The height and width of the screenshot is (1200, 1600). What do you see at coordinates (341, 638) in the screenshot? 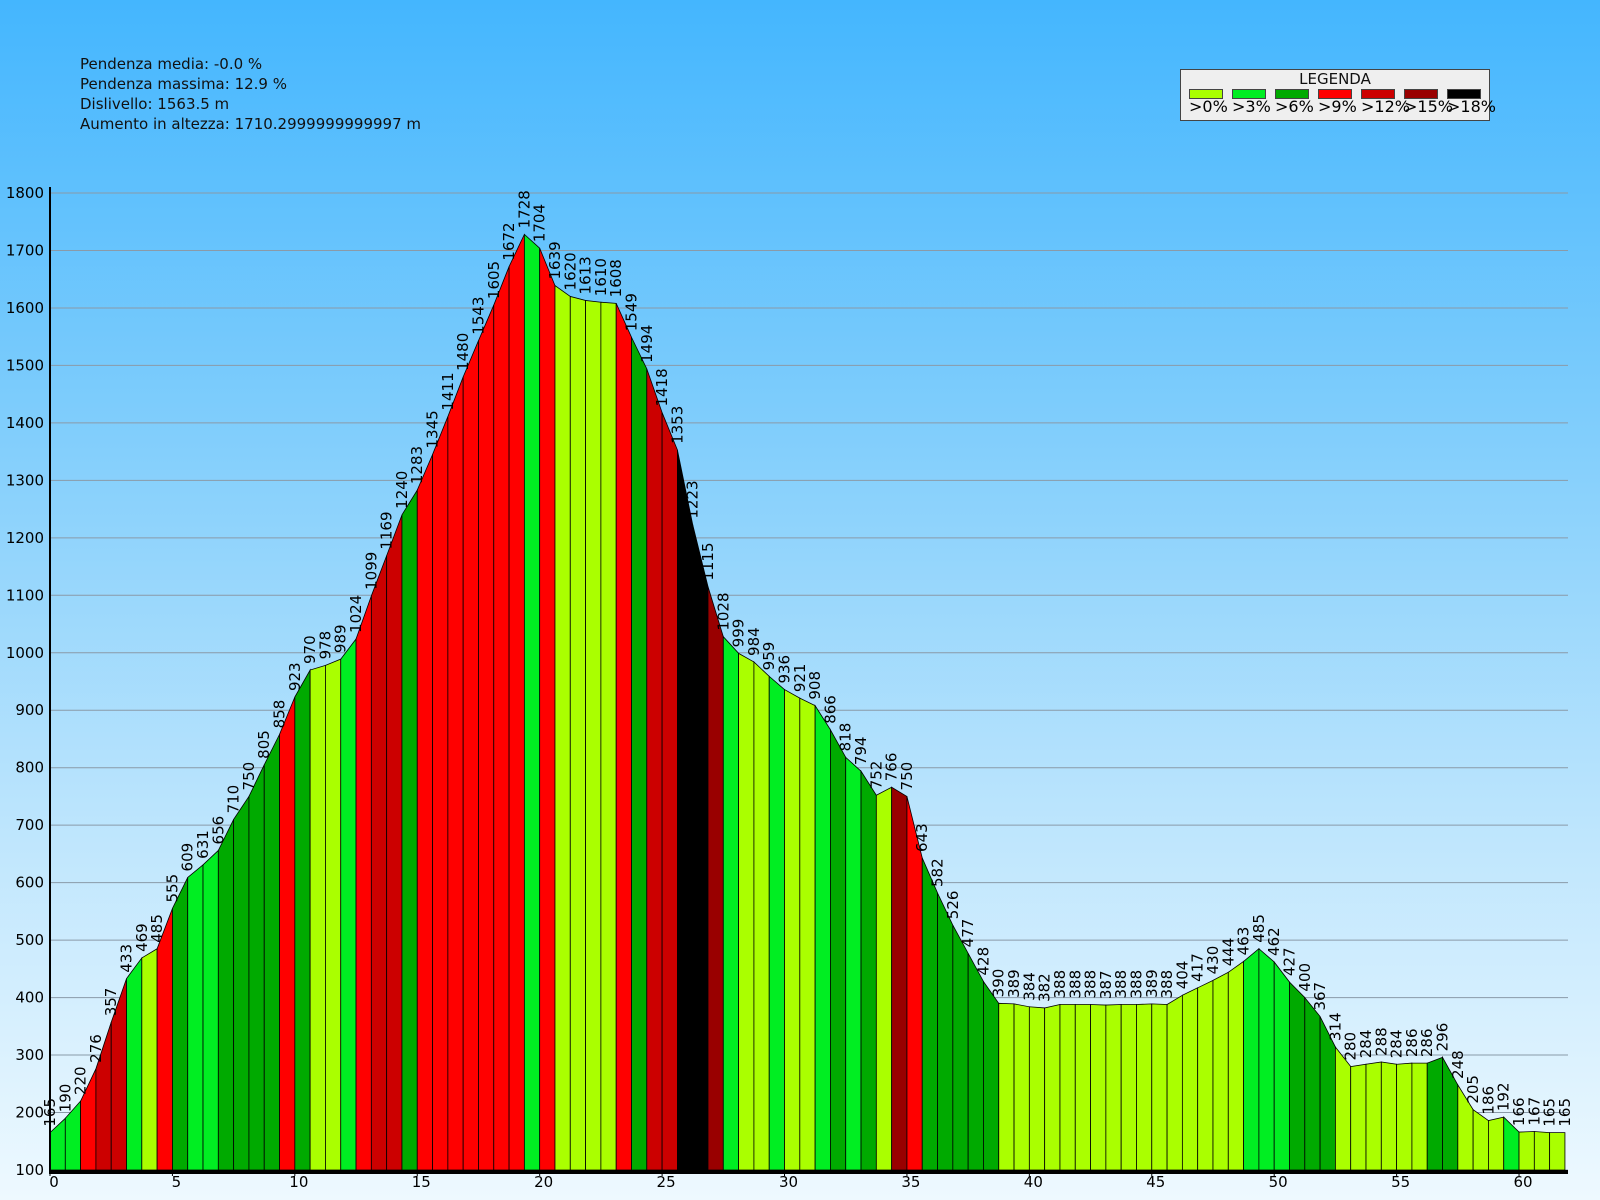
I see `elevation-label: 989` at bounding box center [341, 638].